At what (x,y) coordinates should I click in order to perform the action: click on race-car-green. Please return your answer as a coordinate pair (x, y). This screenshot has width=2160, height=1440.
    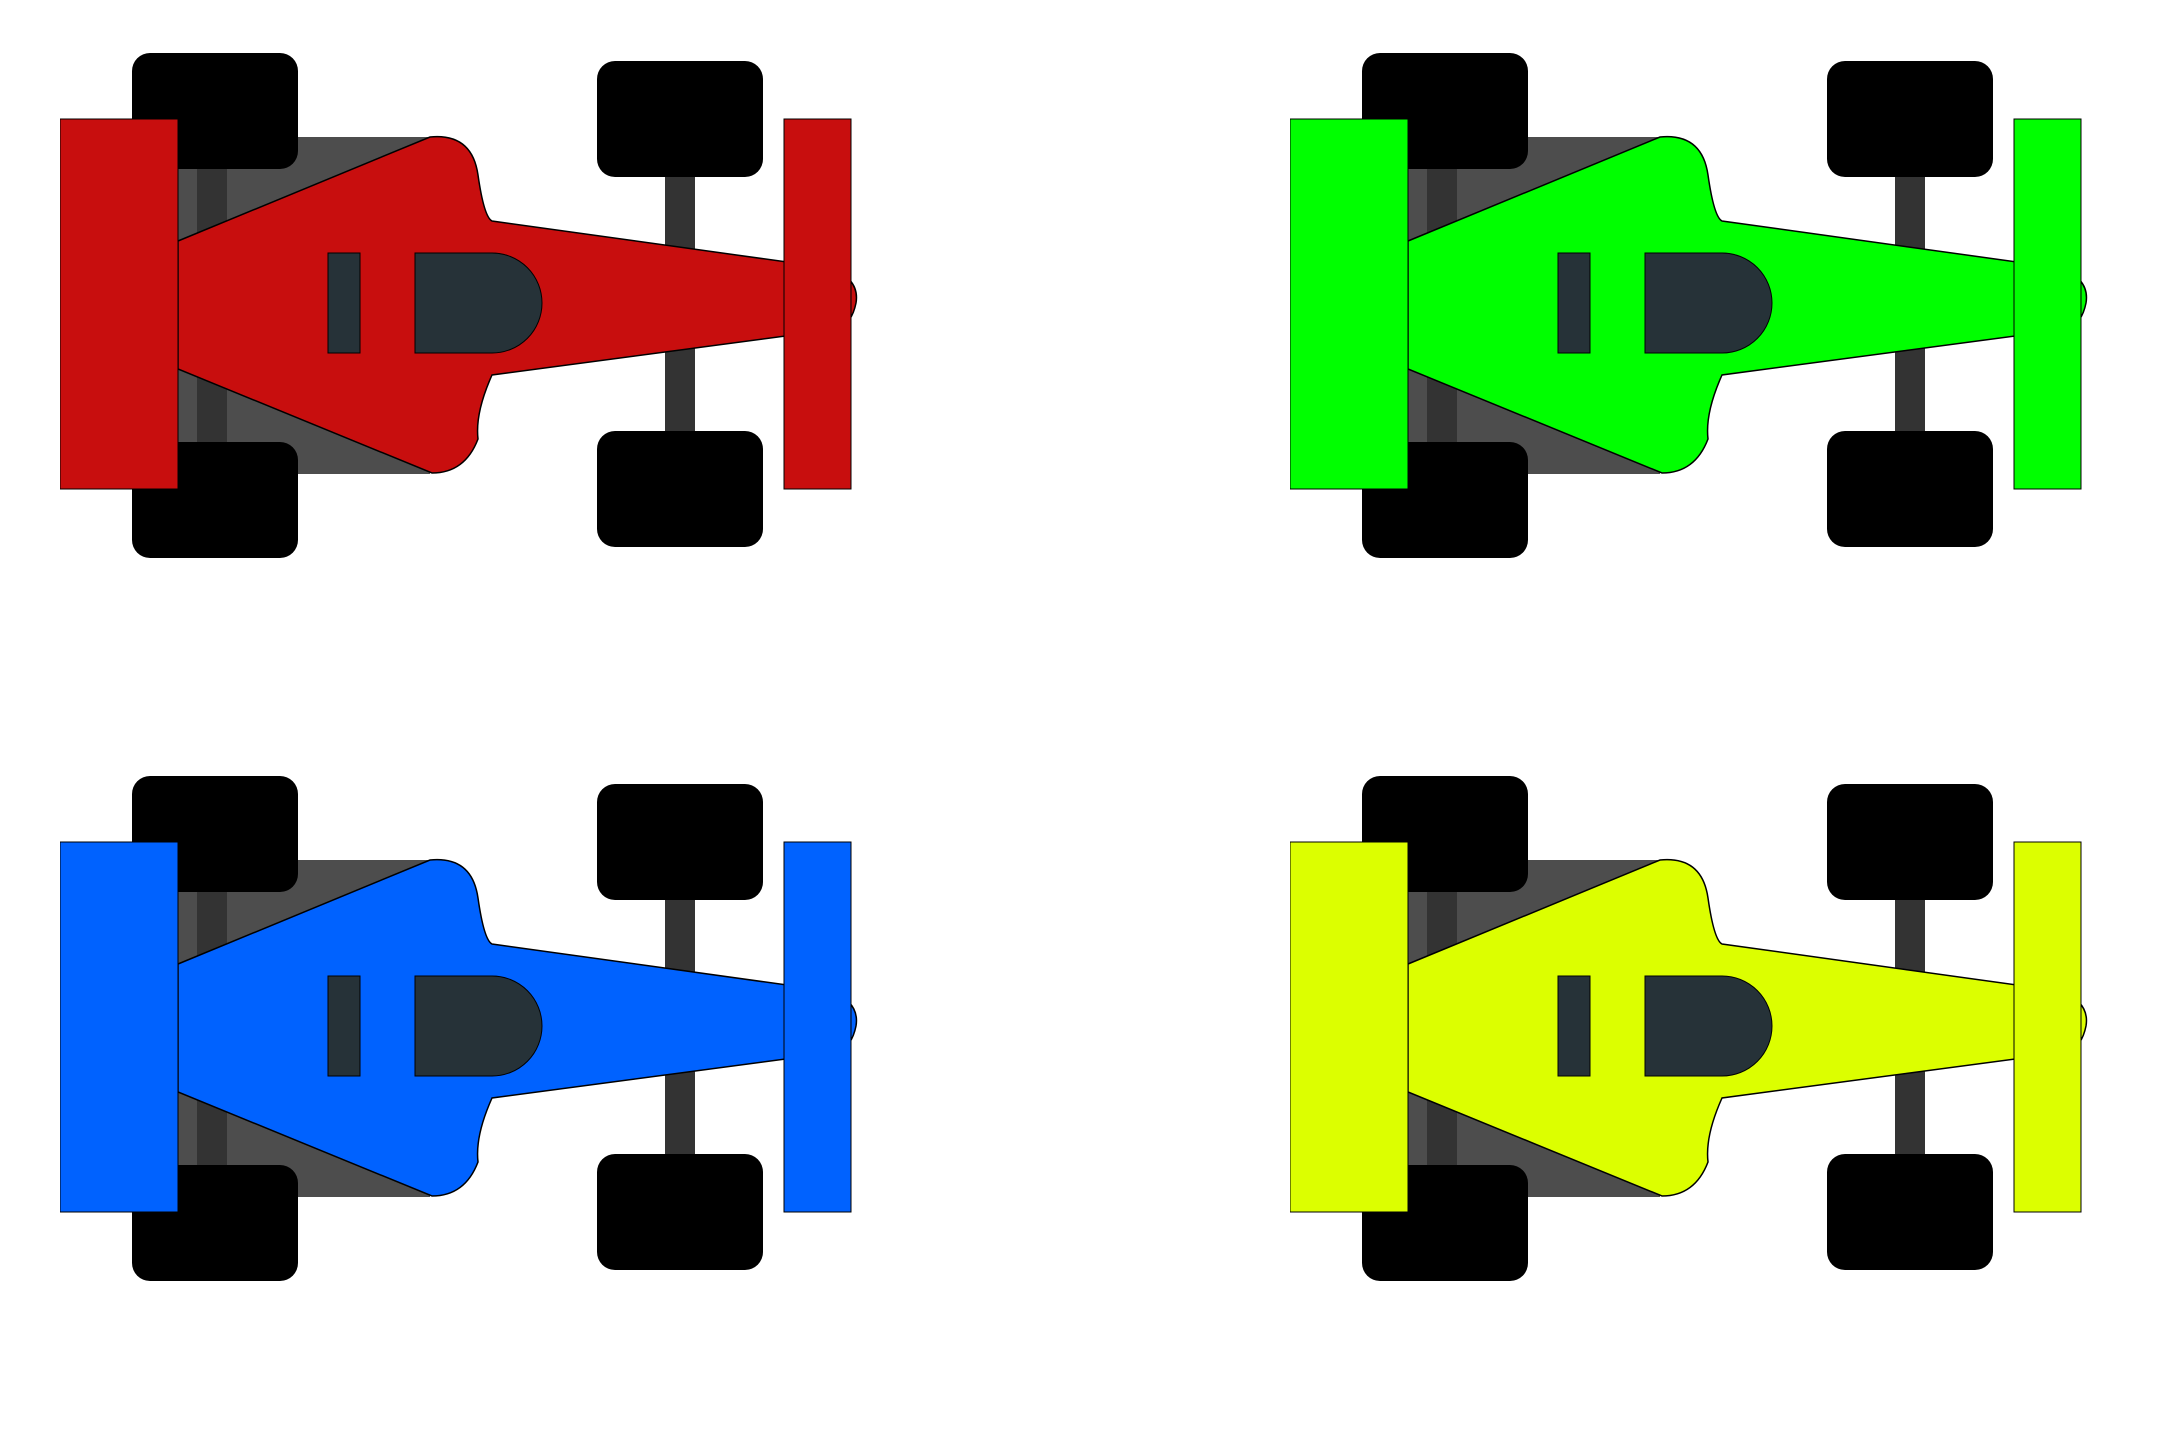
    Looking at the image, I should click on (1690, 323).